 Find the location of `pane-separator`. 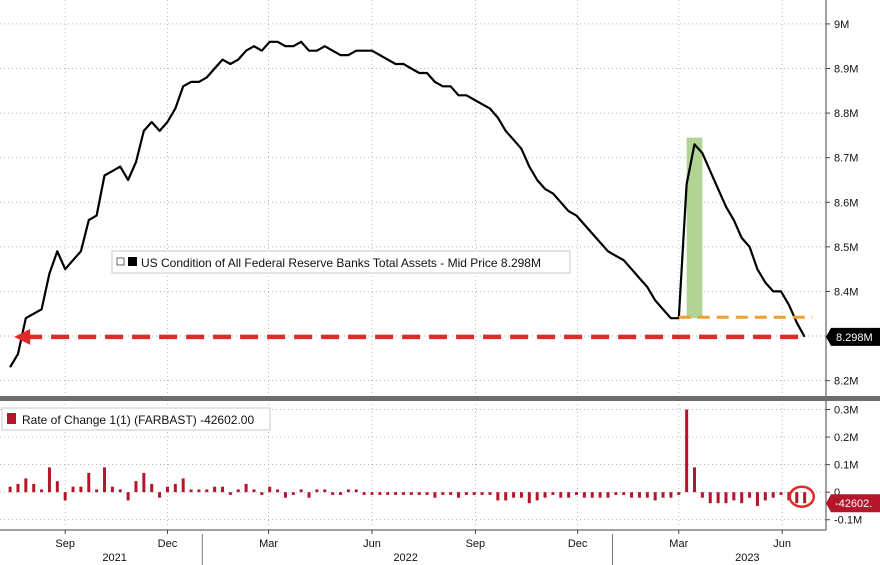

pane-separator is located at coordinates (440, 398).